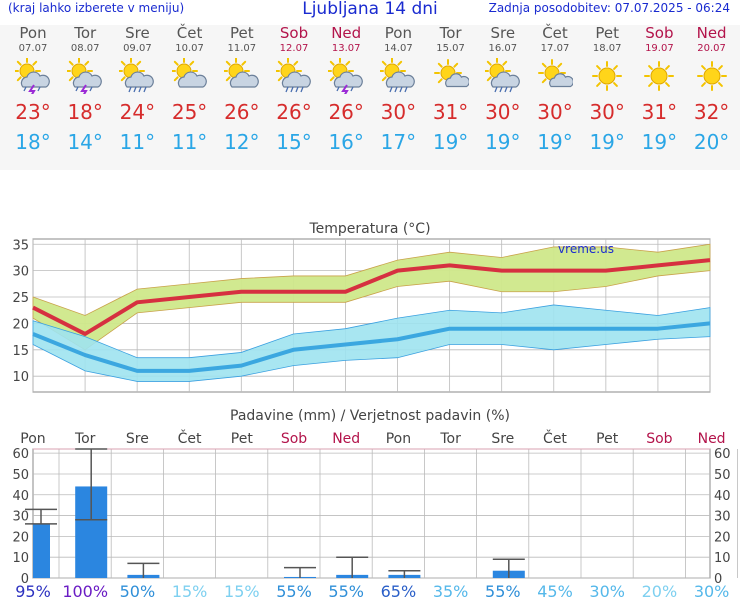  I want to click on day-column: Sob 12.07 26° 15°, so click(294, 90).